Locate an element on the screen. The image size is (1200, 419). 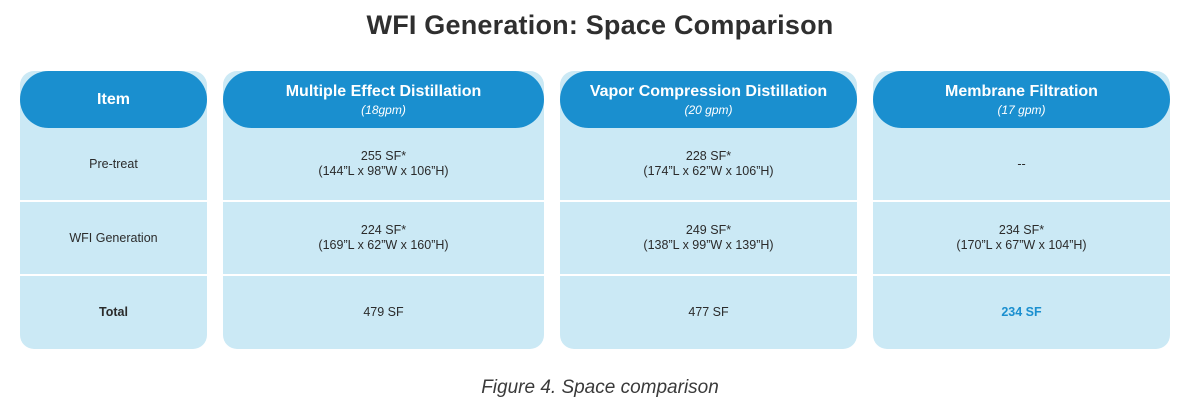
cell-pretreat: 228 SF* (174”L x 62”W x 106”H) is located at coordinates (708, 164).